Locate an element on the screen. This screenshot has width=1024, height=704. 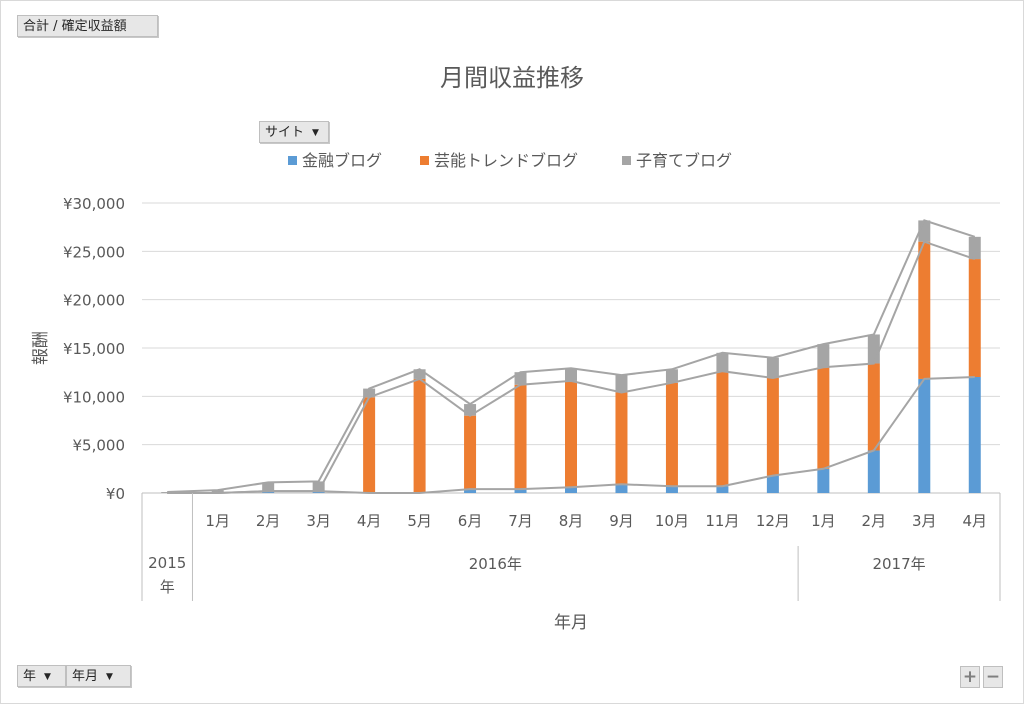
x-tick-label: 8月 is located at coordinates (571, 521).